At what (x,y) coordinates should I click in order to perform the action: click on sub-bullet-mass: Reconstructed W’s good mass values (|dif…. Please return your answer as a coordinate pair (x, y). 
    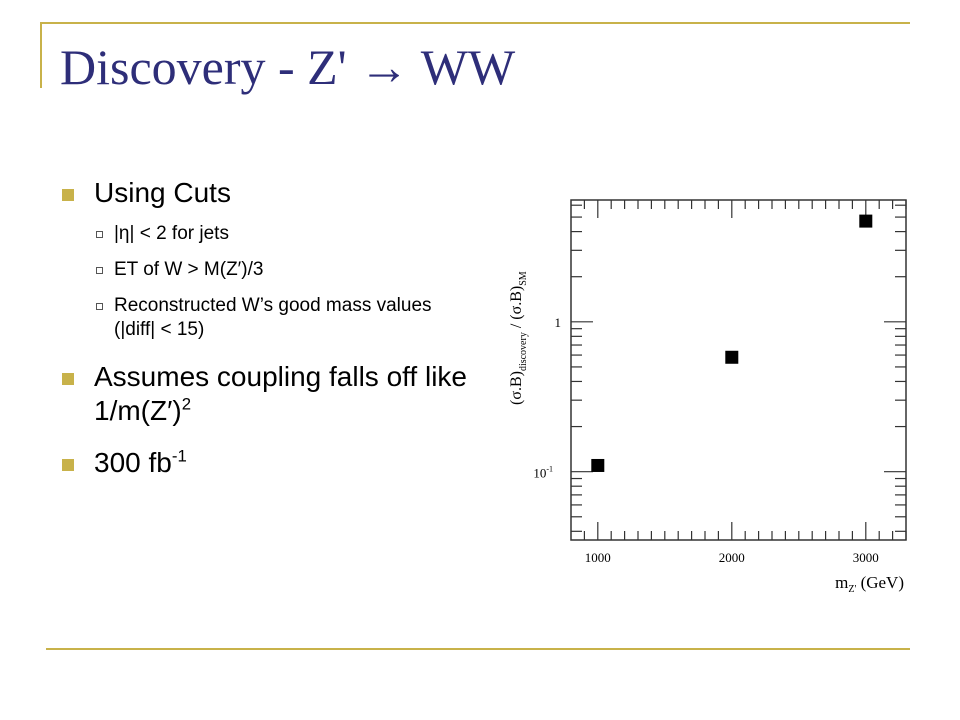
    Looking at the image, I should click on (265, 318).